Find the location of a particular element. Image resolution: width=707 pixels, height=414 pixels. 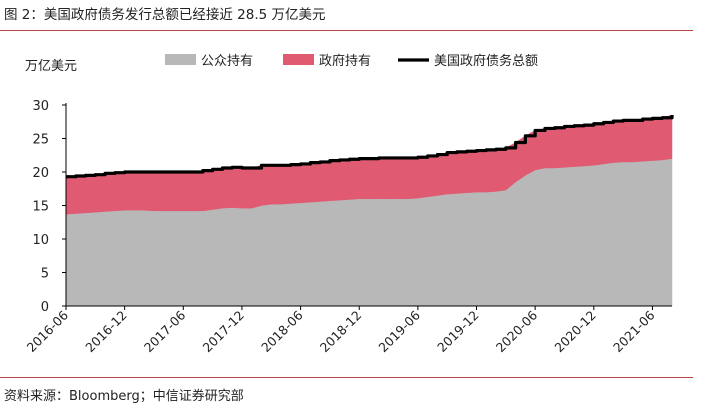

x-tick-label: 2018-12 is located at coordinates (341, 332).